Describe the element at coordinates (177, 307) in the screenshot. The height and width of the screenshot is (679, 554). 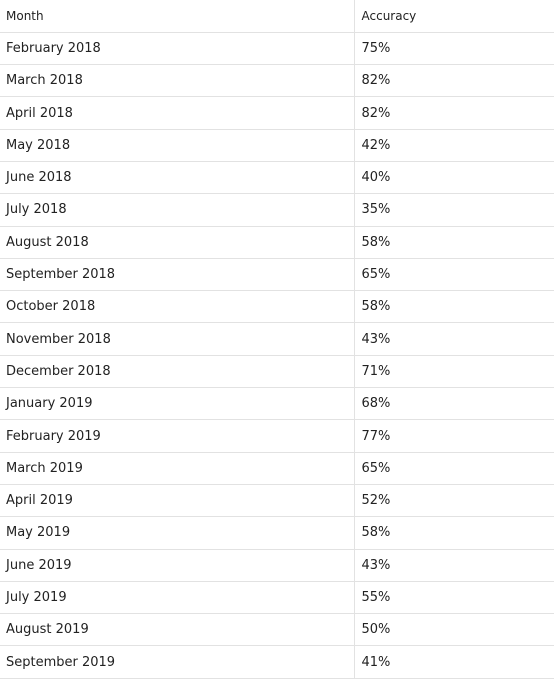
I see `month-cell: October 2018` at that location.